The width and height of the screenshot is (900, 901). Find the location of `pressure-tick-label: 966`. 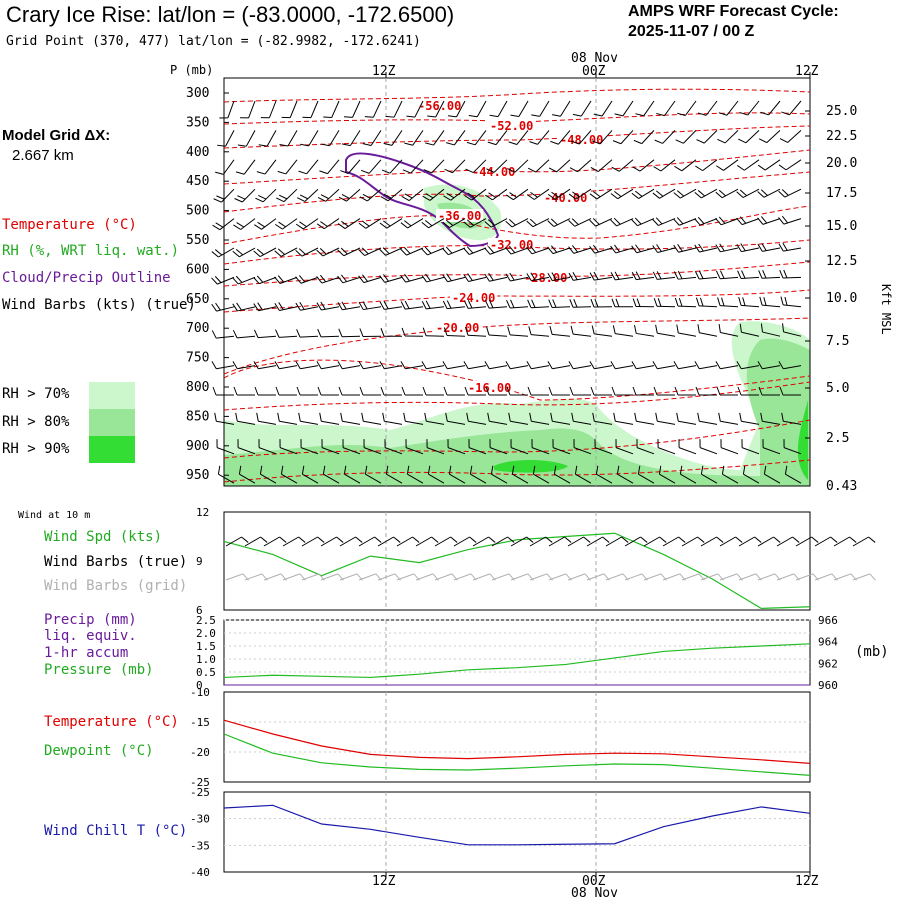

pressure-tick-label: 966 is located at coordinates (828, 620).